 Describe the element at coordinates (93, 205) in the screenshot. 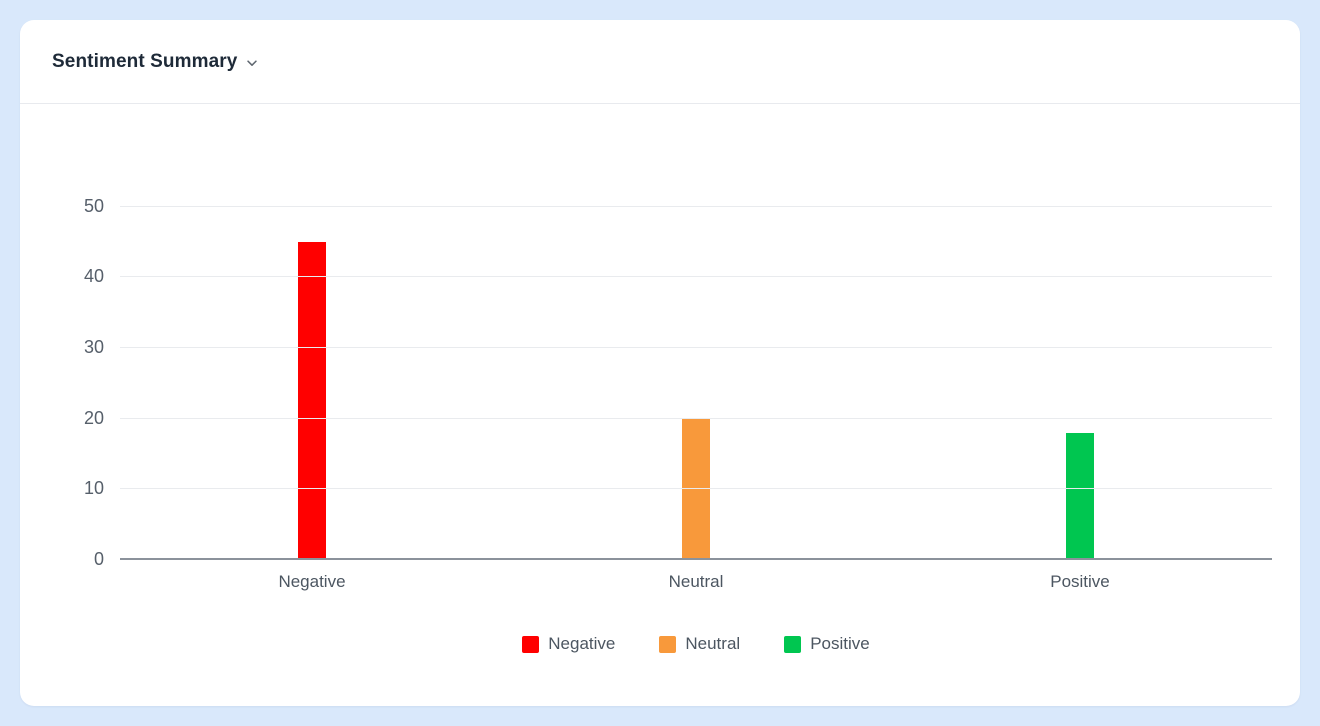

I see `y-tick-label: 50` at that location.